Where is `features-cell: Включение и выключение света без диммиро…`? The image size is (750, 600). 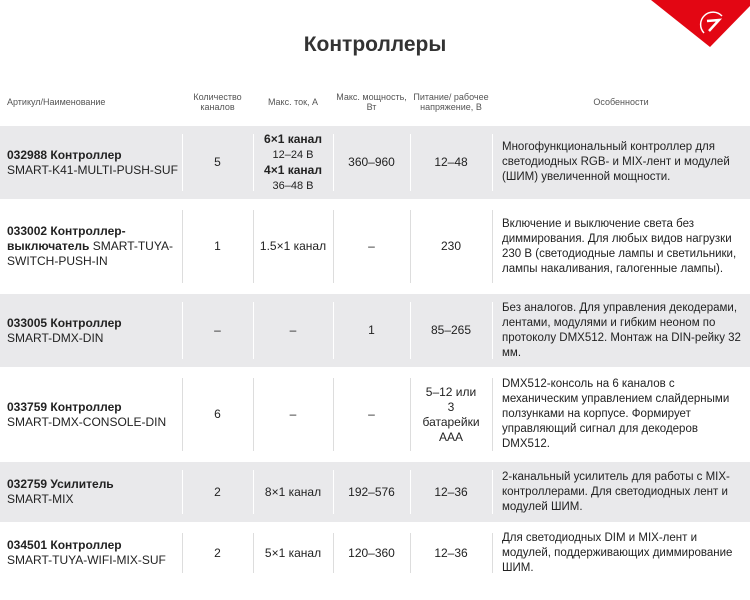 features-cell: Включение и выключение света без диммиро… is located at coordinates (621, 246).